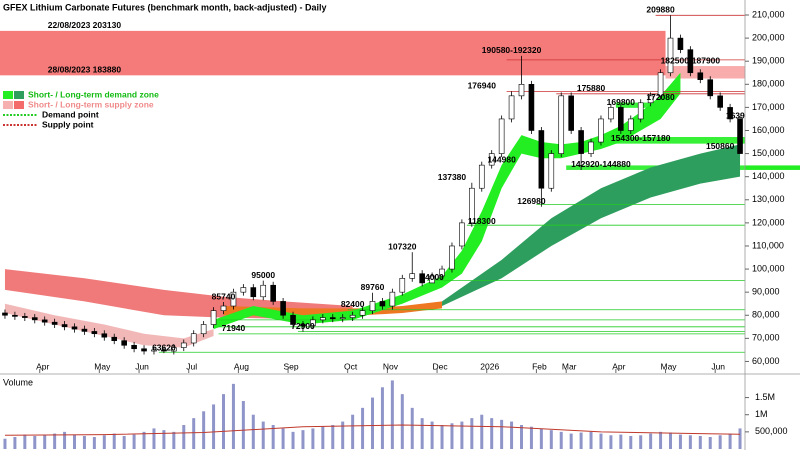 The height and width of the screenshot is (450, 800). Describe the element at coordinates (768, 245) in the screenshot. I see `y-tick-label: 110,000` at that location.